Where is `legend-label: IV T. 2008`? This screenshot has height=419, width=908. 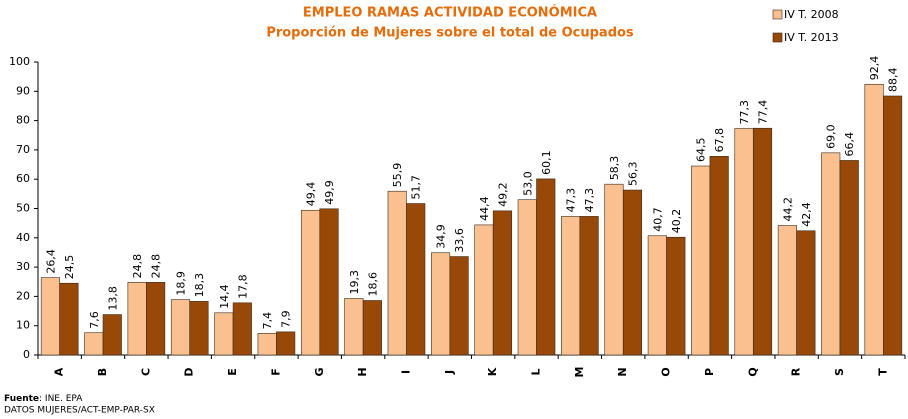 legend-label: IV T. 2008 is located at coordinates (811, 14).